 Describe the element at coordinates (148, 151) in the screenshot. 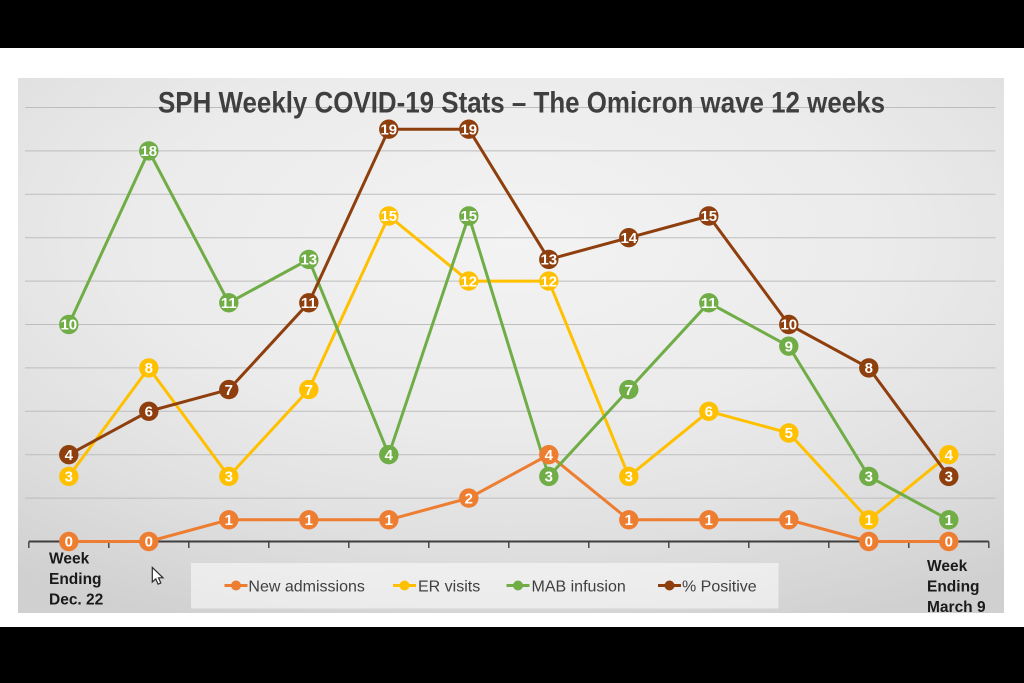

I see `svg-text: 18` at that location.